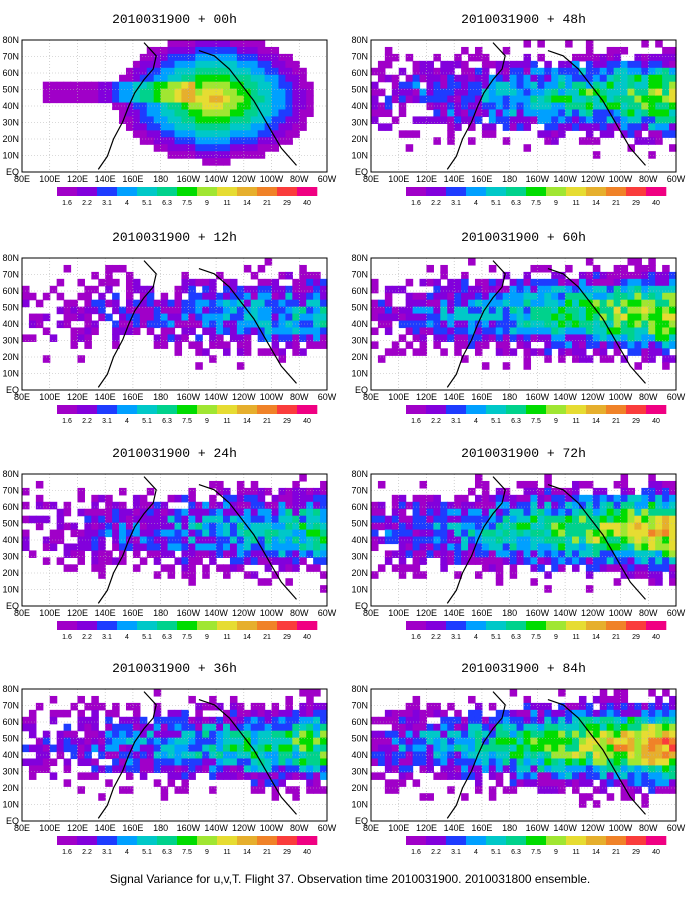 This screenshot has height=900, width=700. I want to click on lon-tick-label: 160E, so click(132, 828).